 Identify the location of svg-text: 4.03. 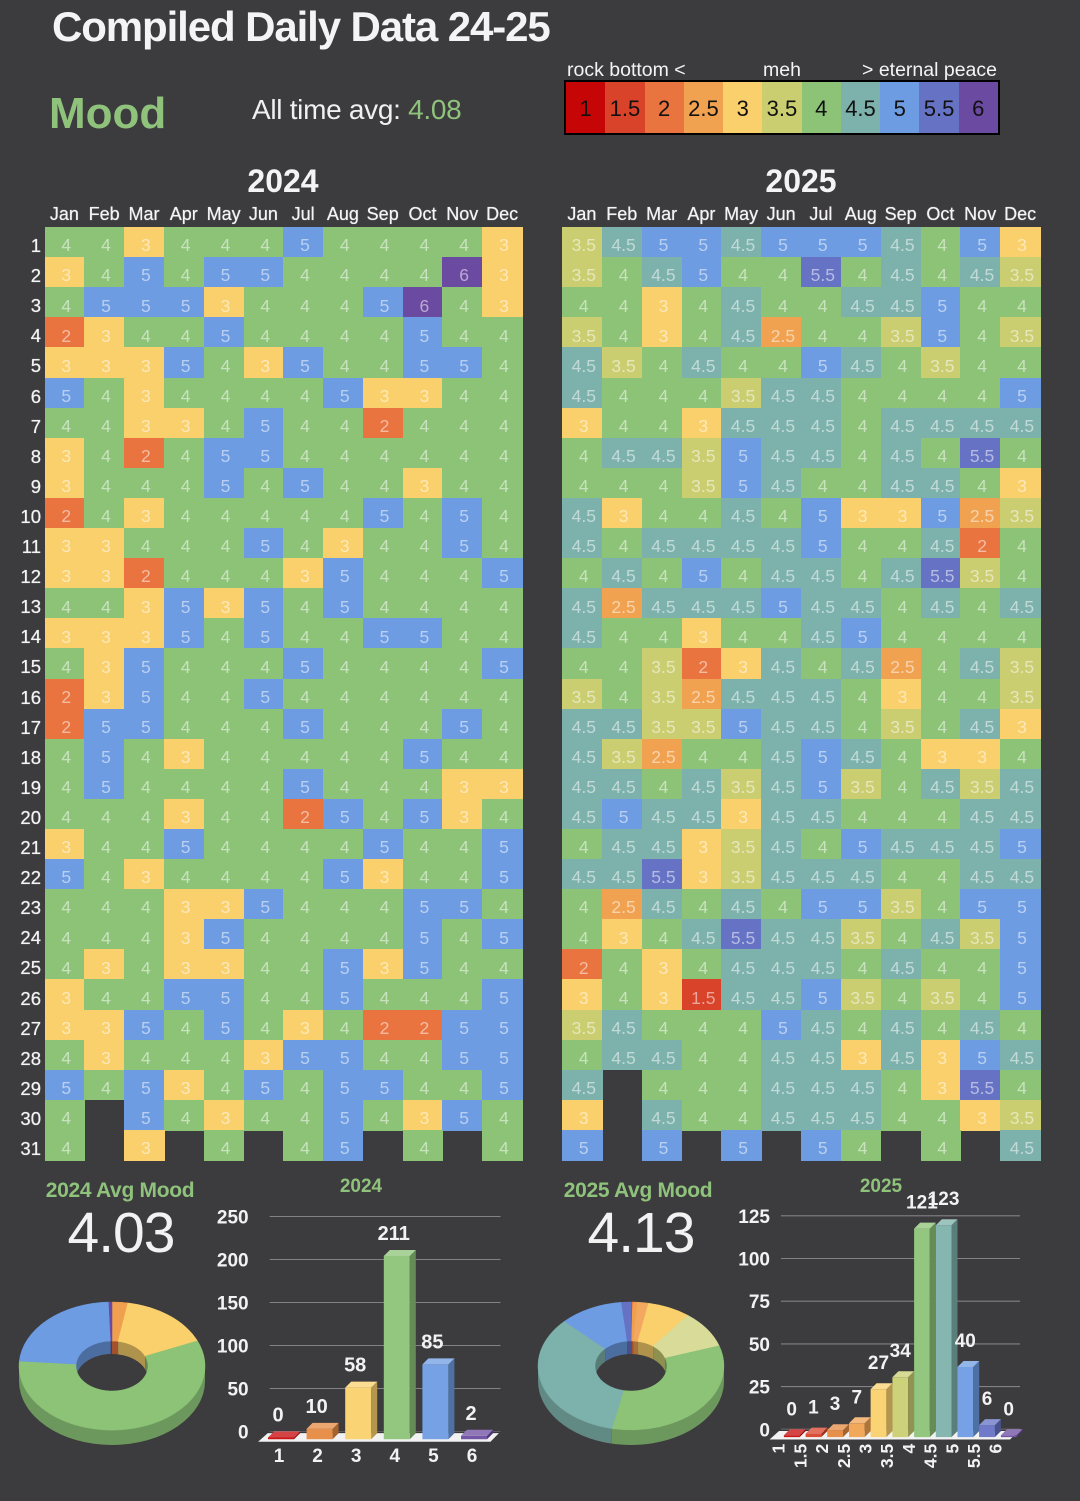
(121, 1233).